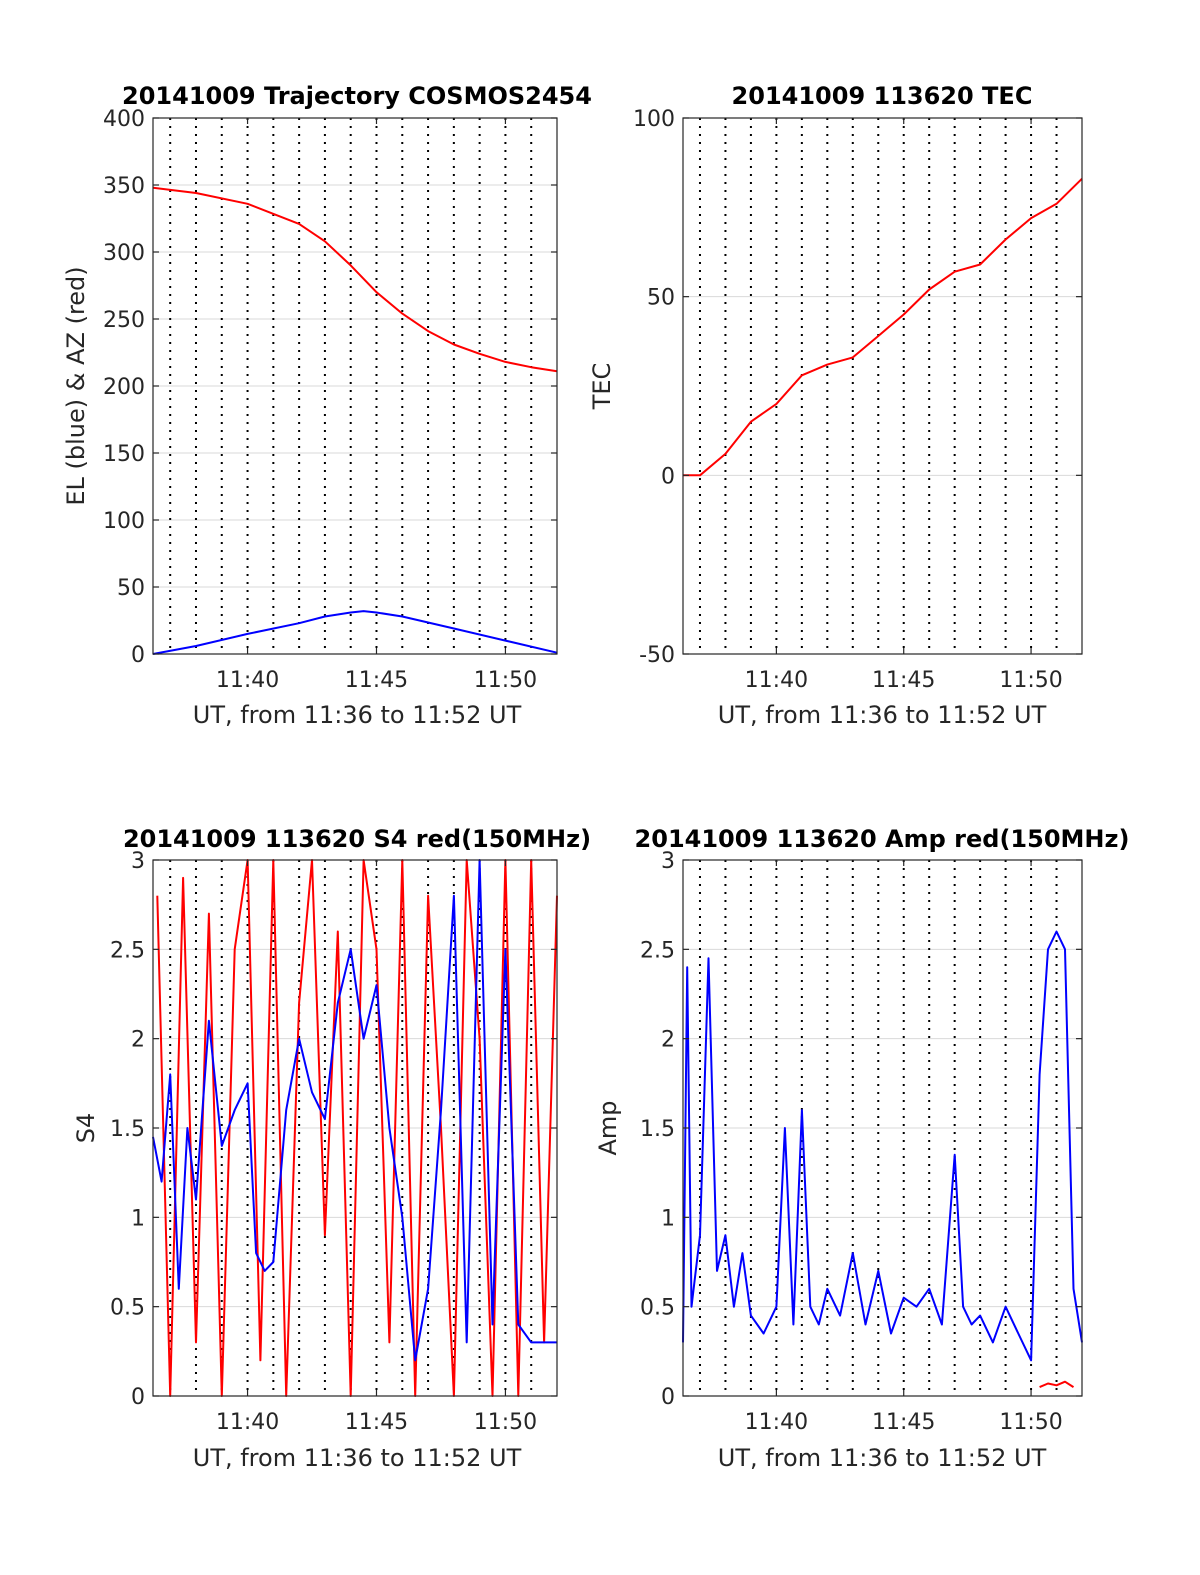 The height and width of the screenshot is (1575, 1200). I want to click on chart-title: 20141009 113620 Amp red(150MHz), so click(882, 839).